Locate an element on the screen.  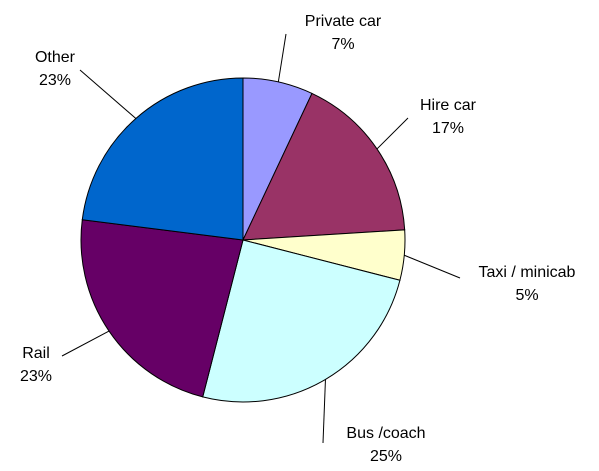
slice-label-name-taxi-minicab: Taxi / minicab is located at coordinates (527, 272).